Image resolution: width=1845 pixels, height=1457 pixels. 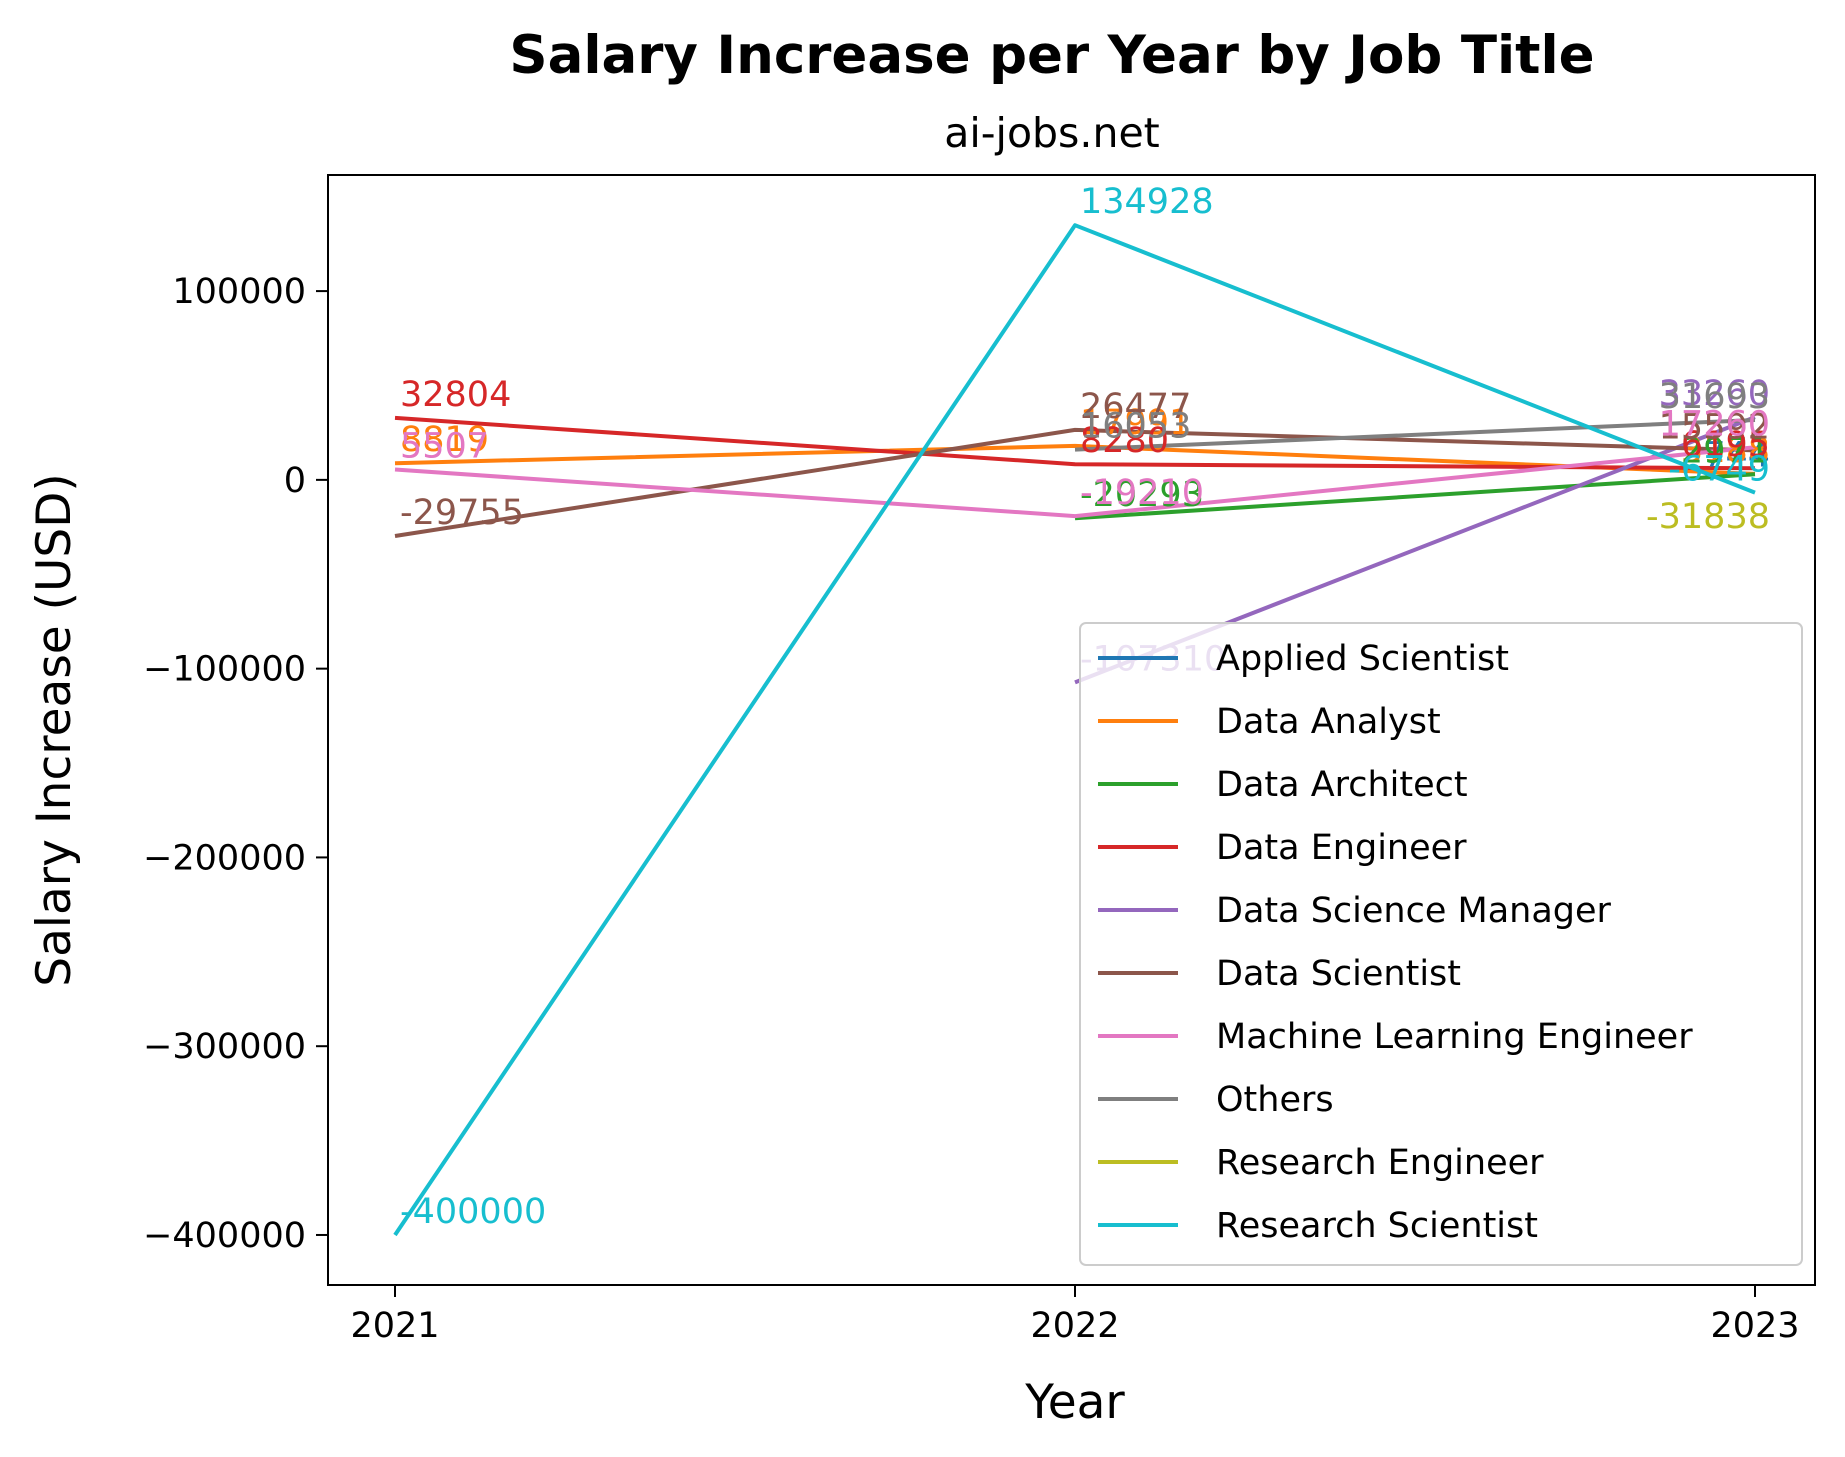 I want to click on legend-label-research-engineer: Research Engineer, so click(x=1380, y=1163).